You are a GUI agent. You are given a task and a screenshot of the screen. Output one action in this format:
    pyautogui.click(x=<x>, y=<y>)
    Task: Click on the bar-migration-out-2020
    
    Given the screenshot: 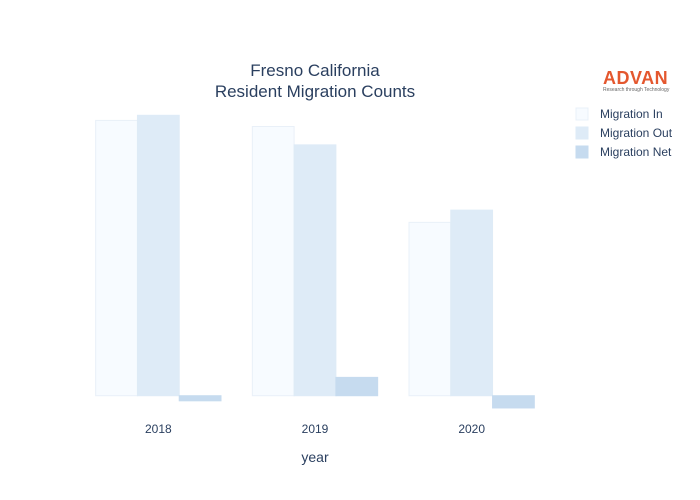 What is the action you would take?
    pyautogui.click(x=472, y=303)
    